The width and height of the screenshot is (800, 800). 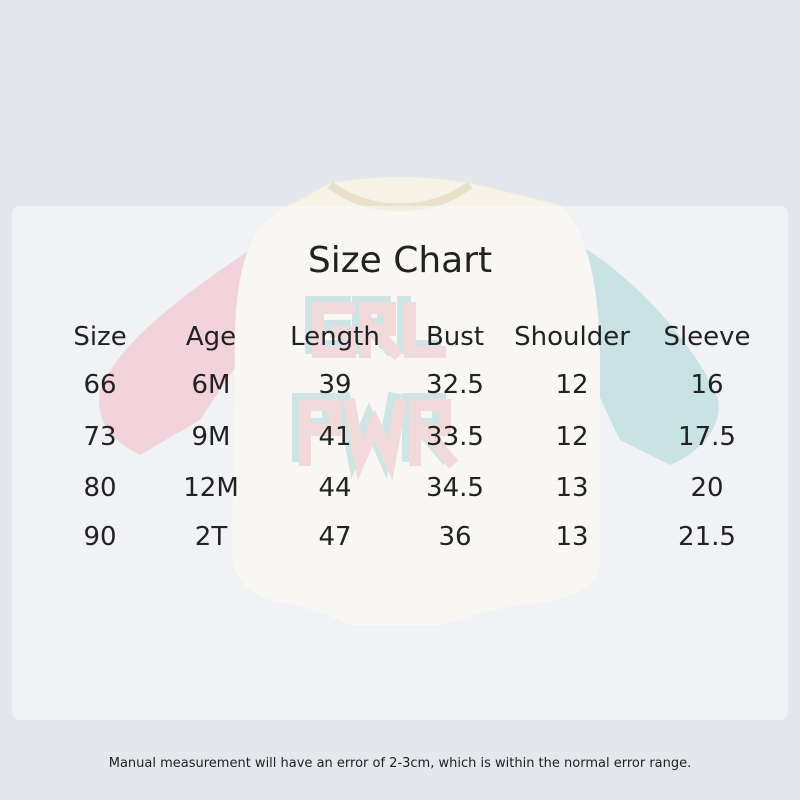 What do you see at coordinates (335, 337) in the screenshot?
I see `column-header: Length` at bounding box center [335, 337].